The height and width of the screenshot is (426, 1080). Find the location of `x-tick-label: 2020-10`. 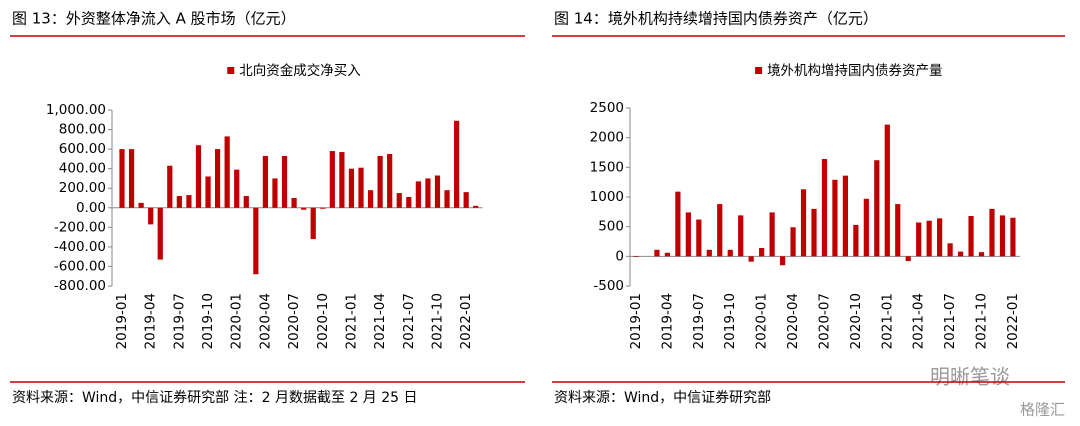

x-tick-label: 2020-10 is located at coordinates (323, 321).